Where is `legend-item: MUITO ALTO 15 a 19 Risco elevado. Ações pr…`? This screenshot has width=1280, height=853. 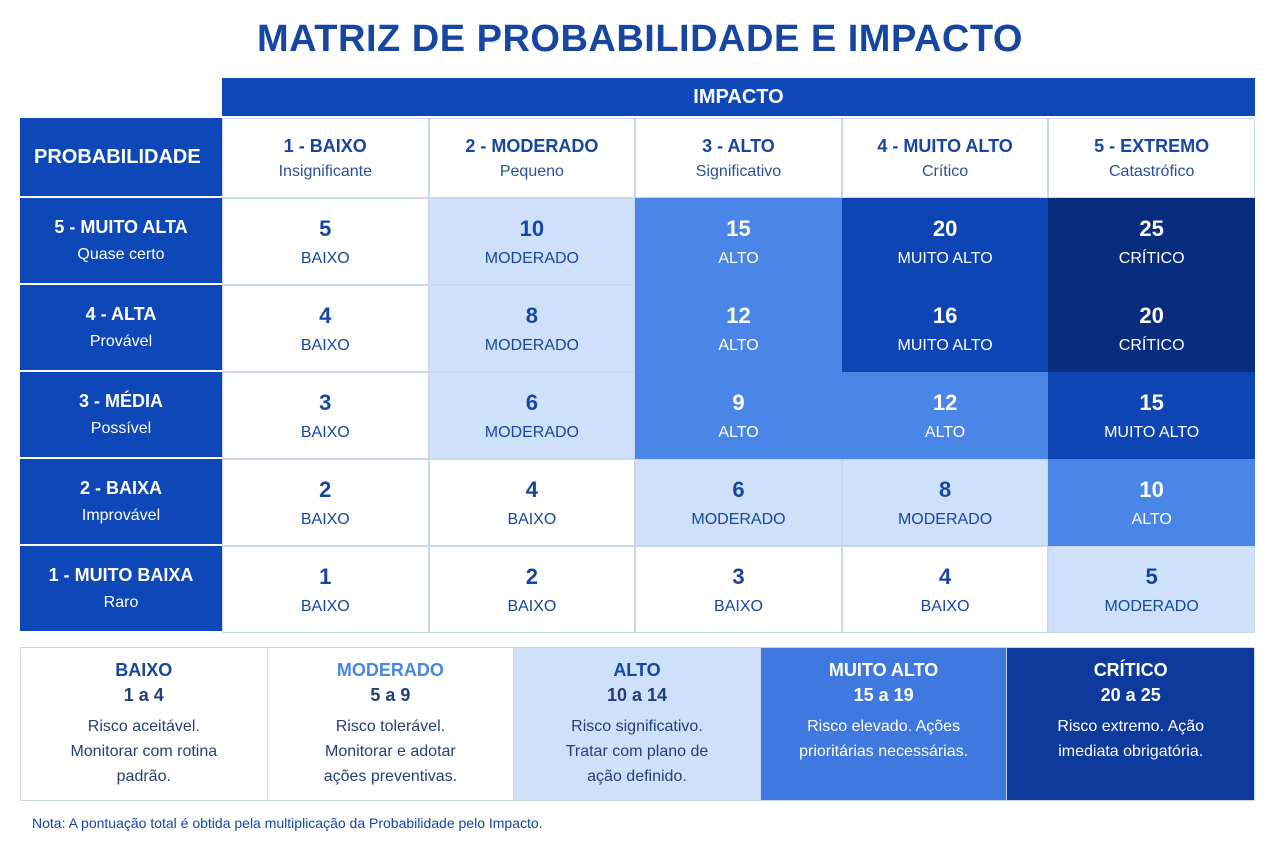 legend-item: MUITO ALTO 15 a 19 Risco elevado. Ações pr… is located at coordinates (884, 724).